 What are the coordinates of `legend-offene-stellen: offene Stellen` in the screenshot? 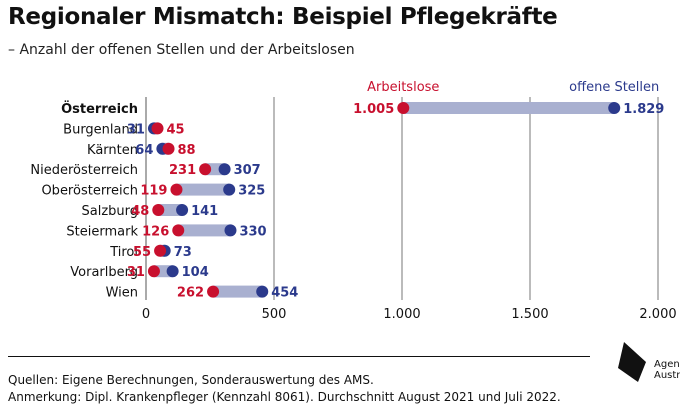 It's located at (614, 87).